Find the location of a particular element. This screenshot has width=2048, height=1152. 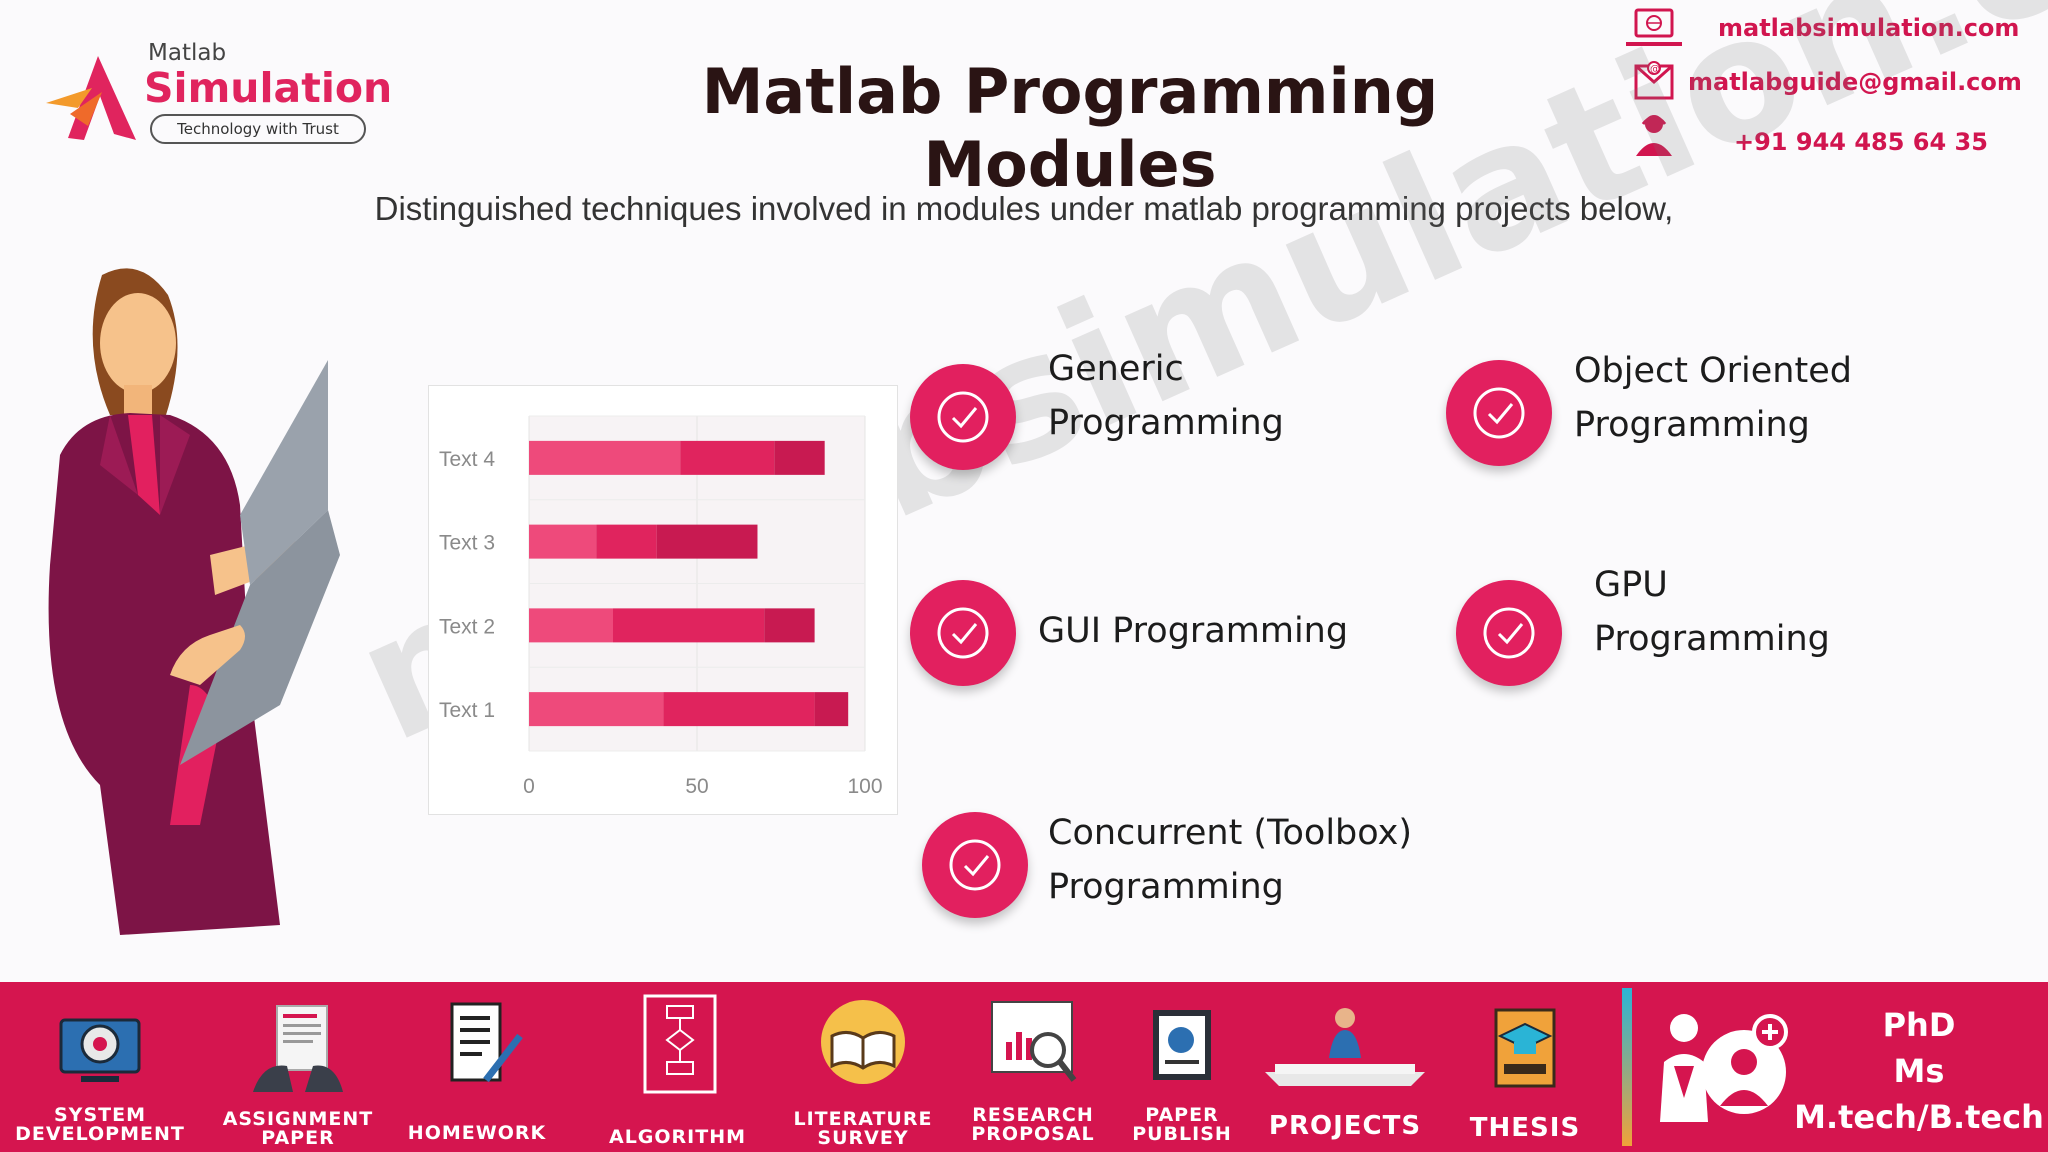

degree-mtech-btech: M.tech/B.tech is located at coordinates (1919, 1117).